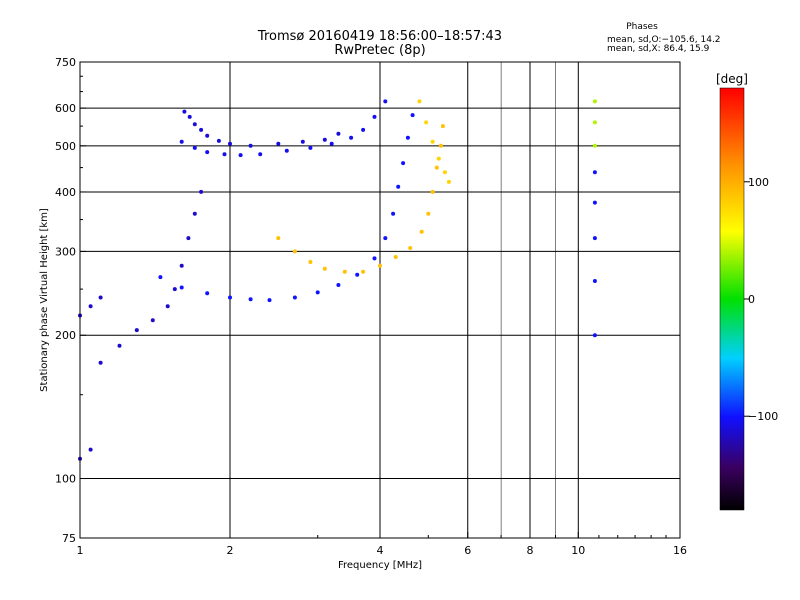 The height and width of the screenshot is (600, 800). I want to click on stats-line-x: mean, sd,X: 86.4, 15.9, so click(658, 49).